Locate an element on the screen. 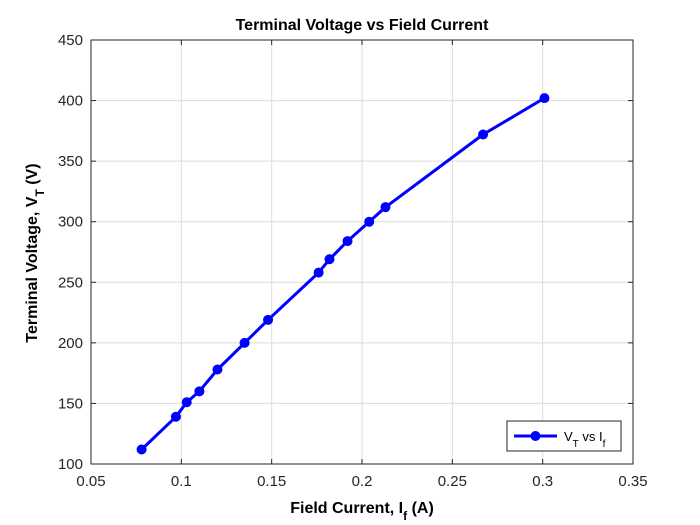  y-tick-label: 400 is located at coordinates (70, 101).